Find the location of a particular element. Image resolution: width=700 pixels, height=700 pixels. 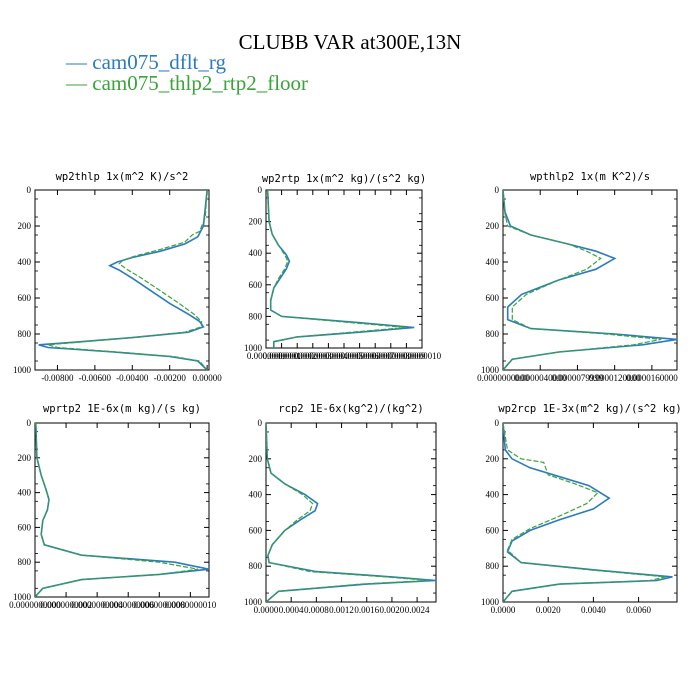

x-tick-label: 0.0000160000 is located at coordinates (652, 378).